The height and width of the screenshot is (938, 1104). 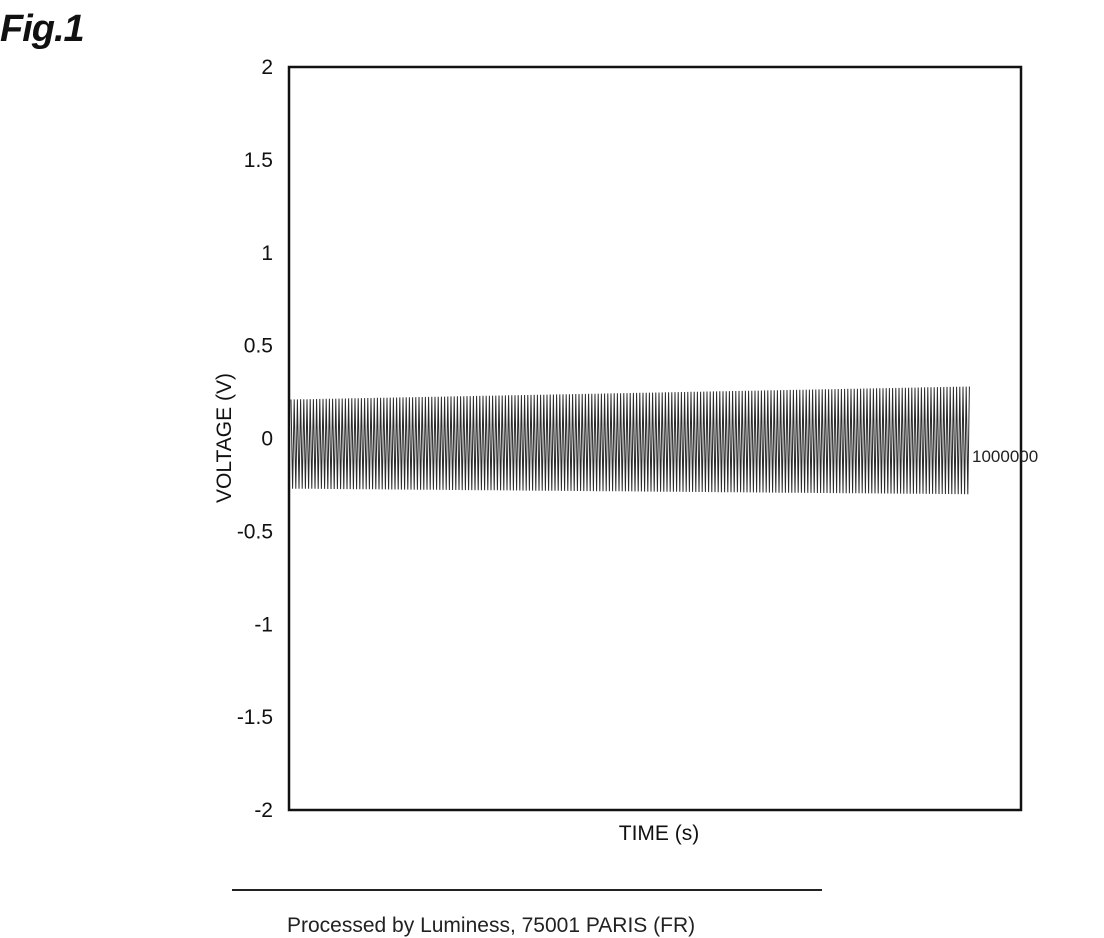 I want to click on y-tick-label: 0, so click(x=267, y=439).